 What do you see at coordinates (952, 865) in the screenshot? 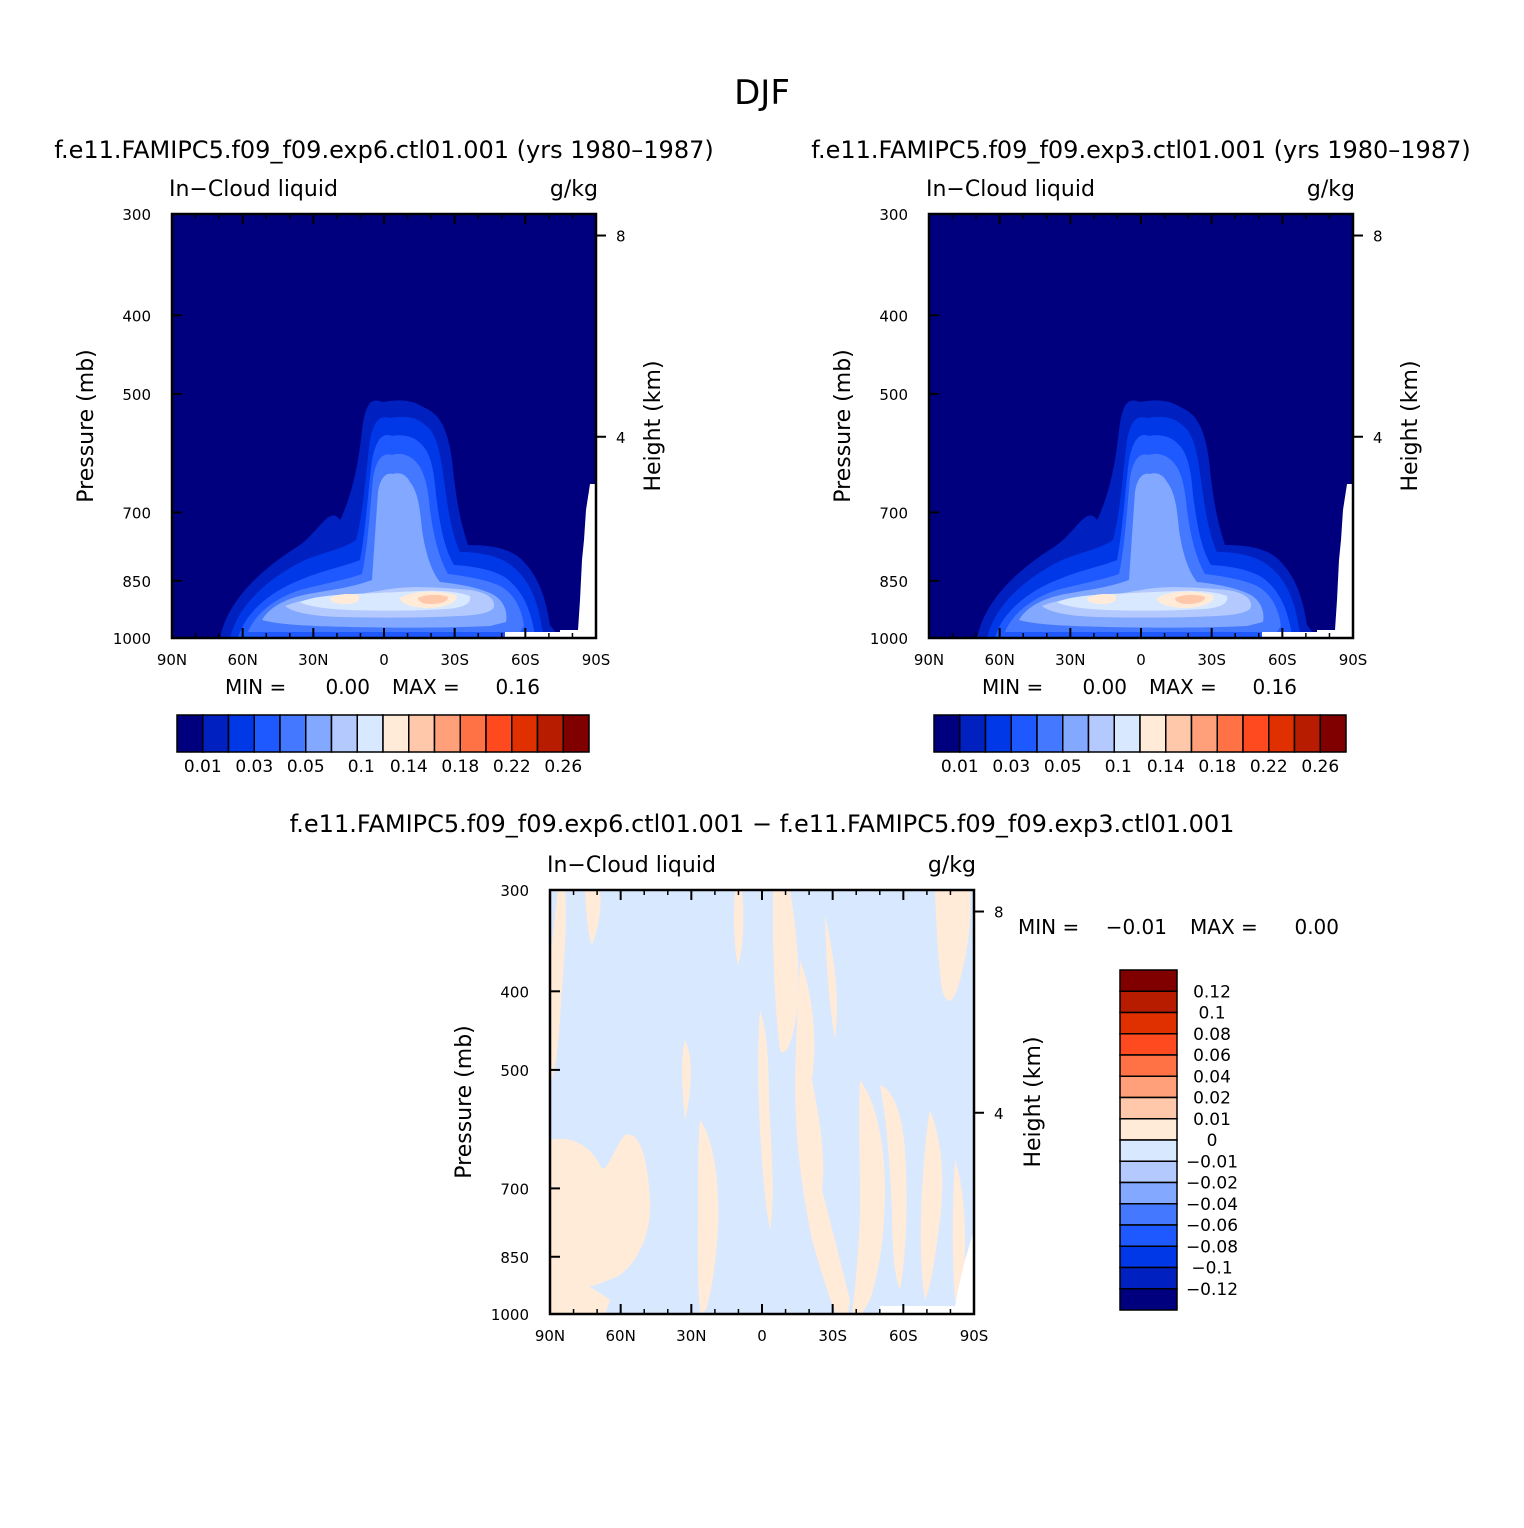
I see `units-label: g/kg` at bounding box center [952, 865].